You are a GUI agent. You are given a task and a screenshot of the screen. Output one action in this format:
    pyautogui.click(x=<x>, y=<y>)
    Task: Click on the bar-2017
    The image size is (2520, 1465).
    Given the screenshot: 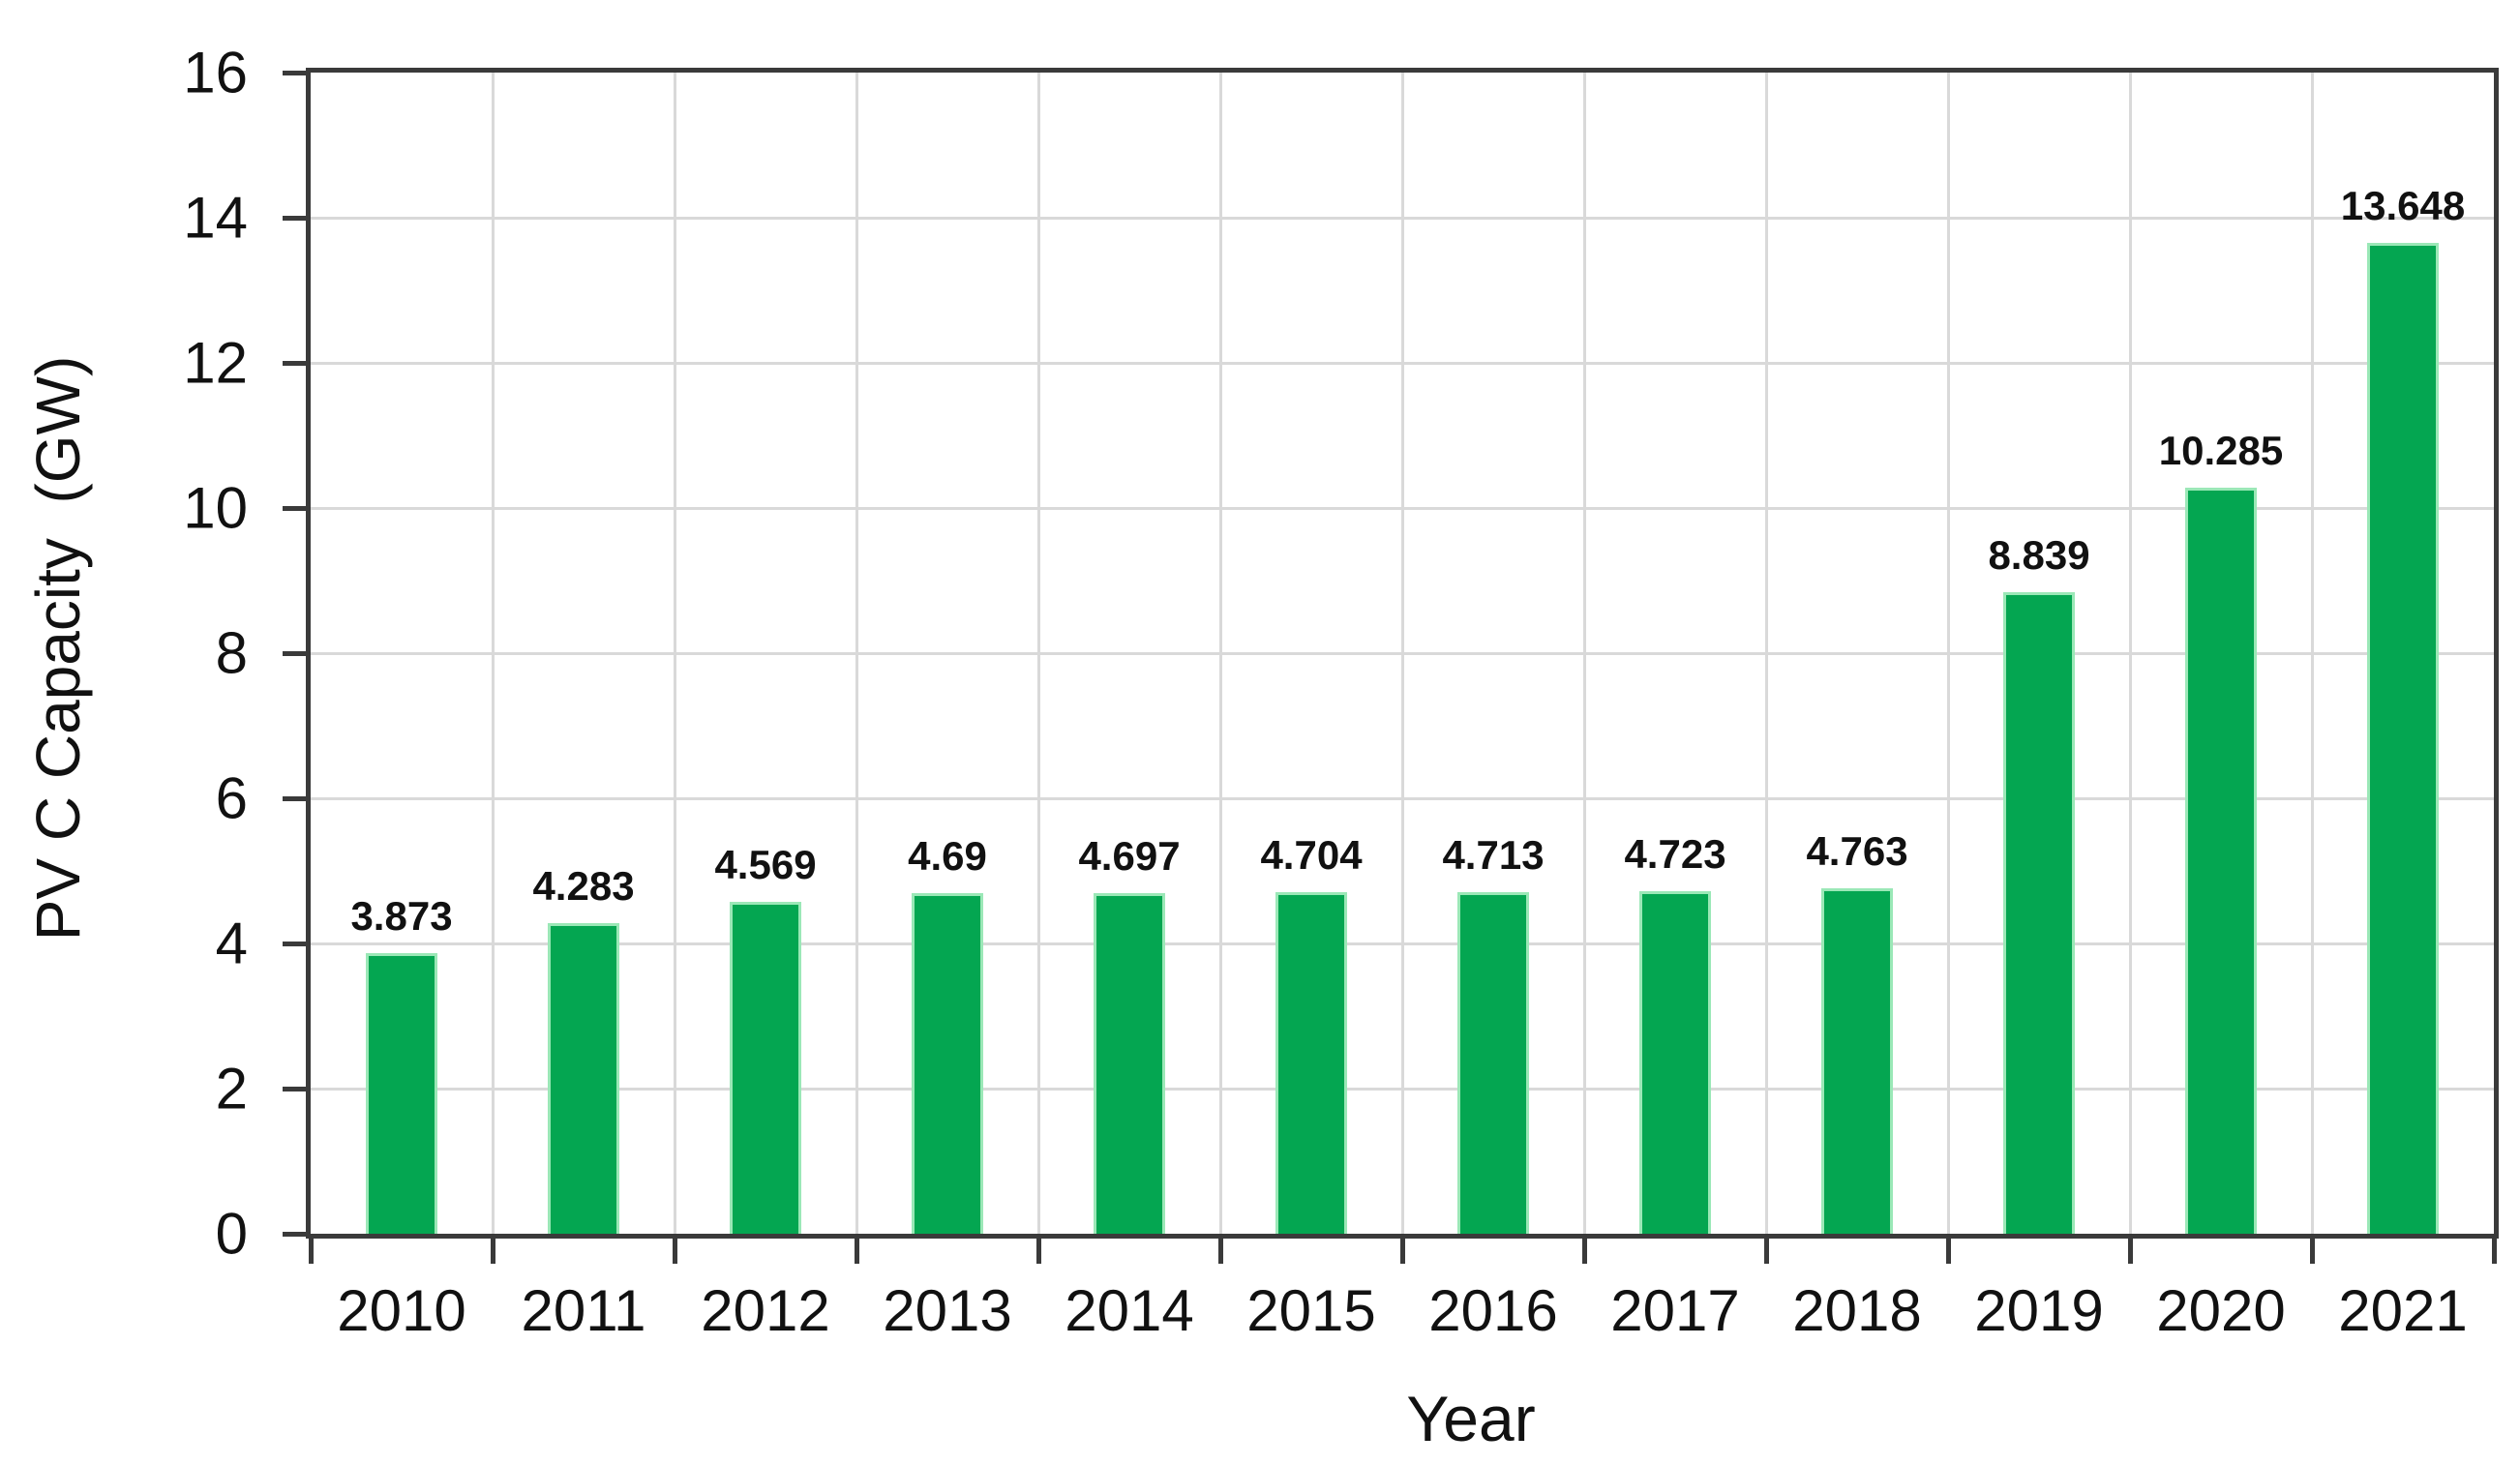 What is the action you would take?
    pyautogui.click(x=1675, y=1062)
    